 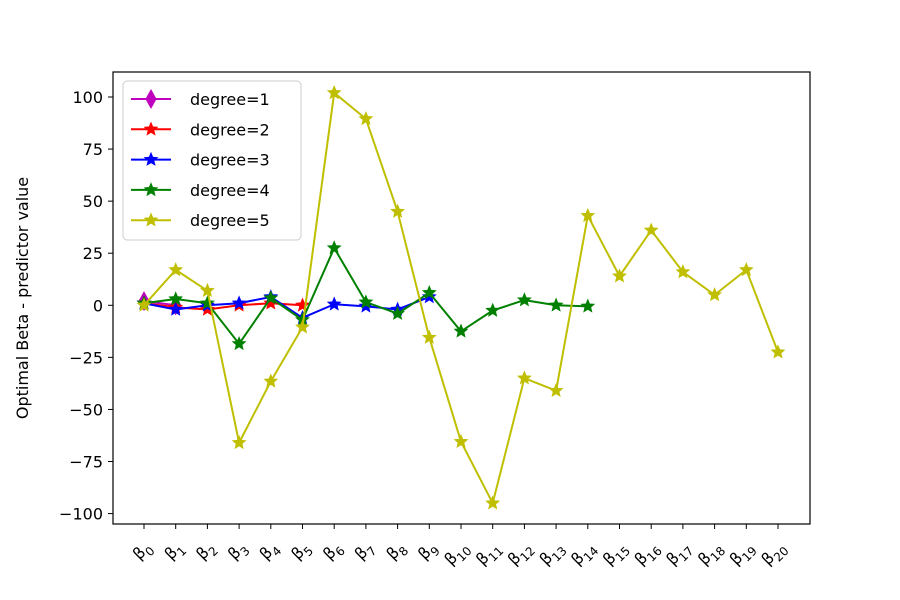 What do you see at coordinates (365, 551) in the screenshot?
I see `x-tick-label: β7` at bounding box center [365, 551].